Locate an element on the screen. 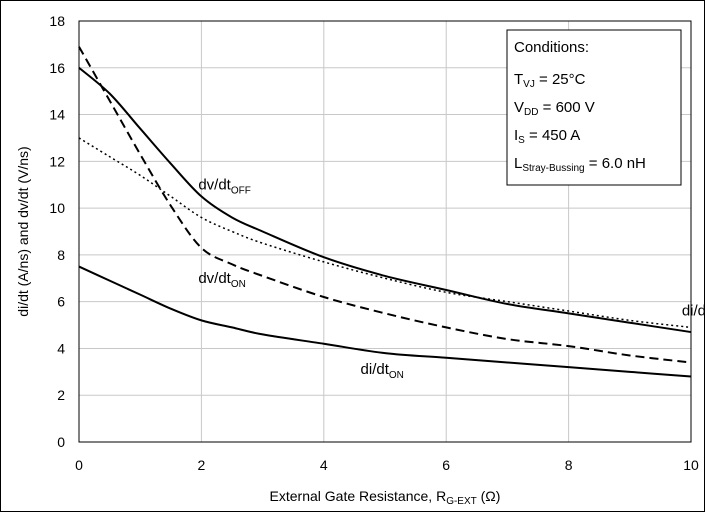 Image resolution: width=705 pixels, height=512 pixels. annotation-label: dv/dtOFF is located at coordinates (224, 186).